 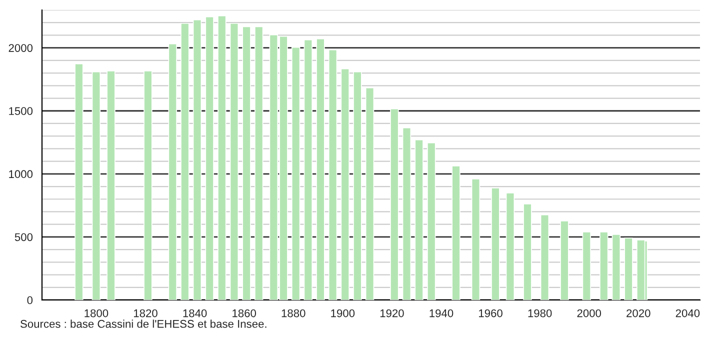 I want to click on x-tick-label: 1820, so click(x=146, y=313).